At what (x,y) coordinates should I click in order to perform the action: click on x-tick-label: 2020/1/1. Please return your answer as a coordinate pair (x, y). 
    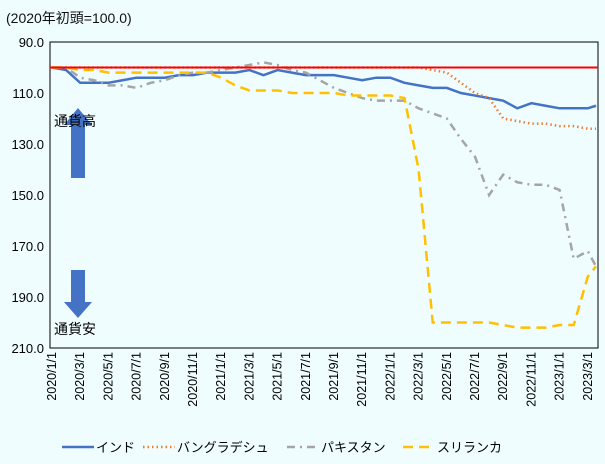
    Looking at the image, I should click on (52, 376).